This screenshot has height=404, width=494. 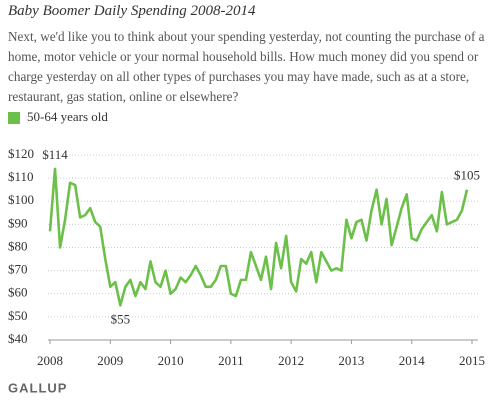 I want to click on y-tick-label: $110, so click(x=21, y=176).